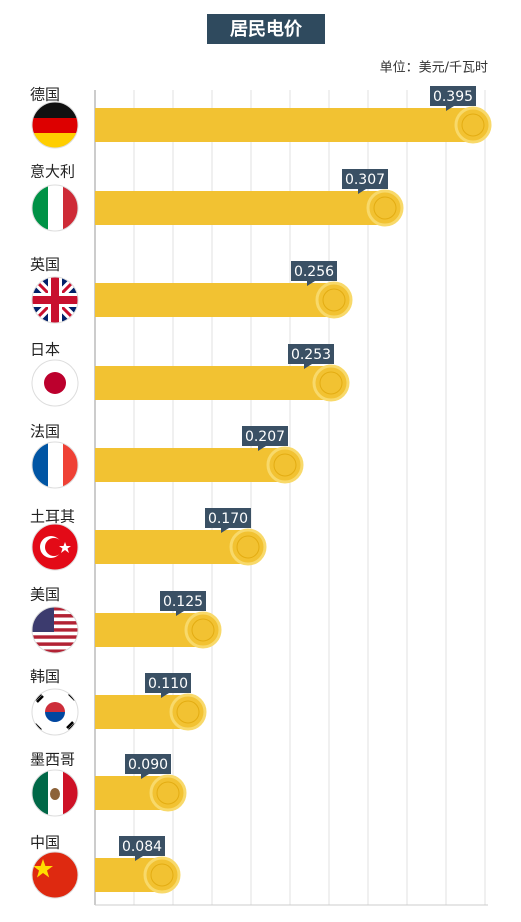 This screenshot has width=521, height=922. Describe the element at coordinates (45, 265) in the screenshot. I see `category-label: 英国` at that location.